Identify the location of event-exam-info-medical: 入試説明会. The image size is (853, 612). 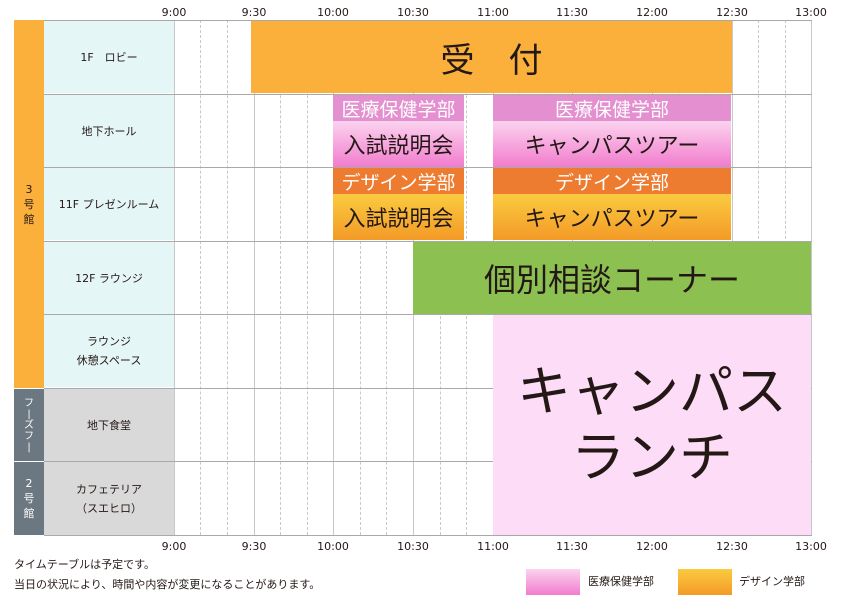
(398, 144).